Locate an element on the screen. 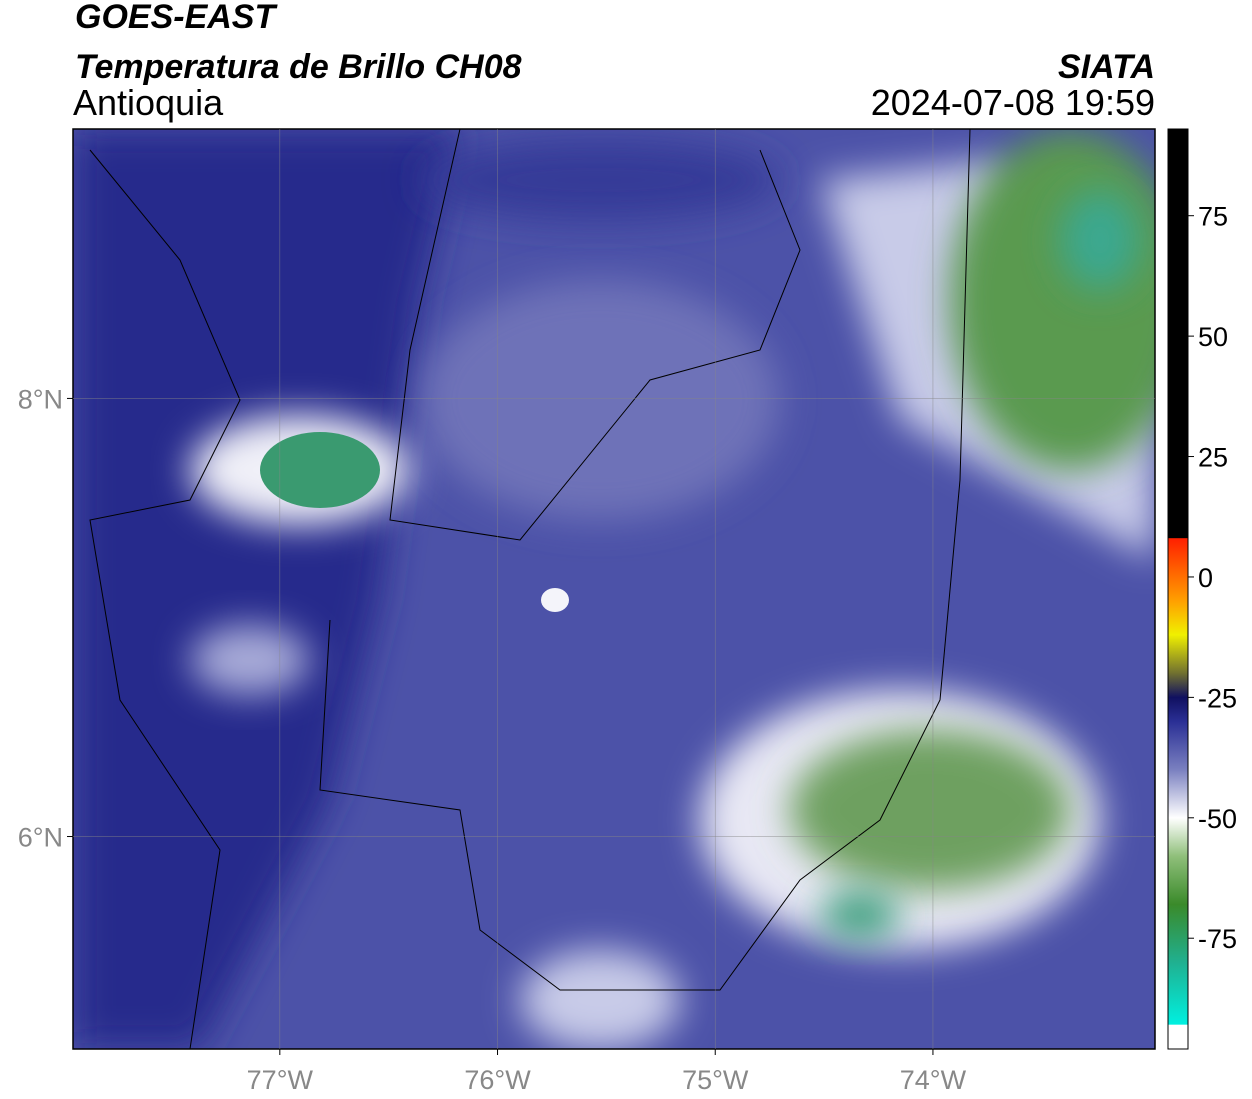 This screenshot has height=1099, width=1252. colorbar-tick-label: 25 is located at coordinates (1213, 458).